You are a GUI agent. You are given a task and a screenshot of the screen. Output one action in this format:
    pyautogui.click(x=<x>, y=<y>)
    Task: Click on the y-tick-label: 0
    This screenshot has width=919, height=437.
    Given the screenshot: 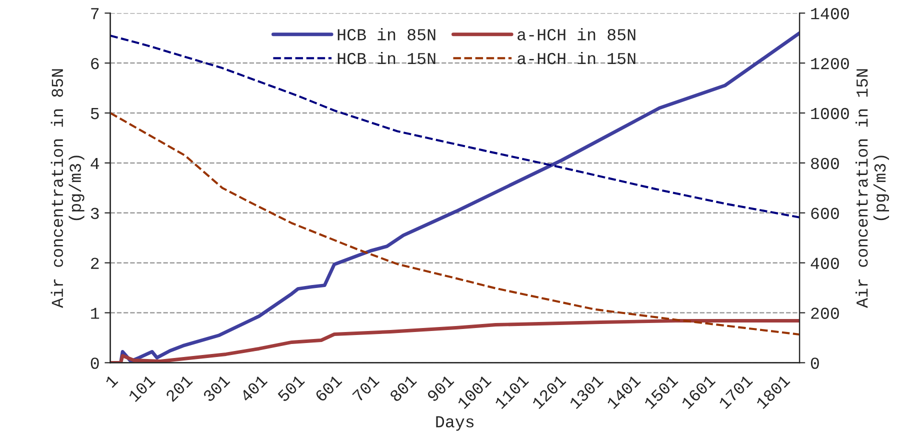 What is the action you would take?
    pyautogui.click(x=94, y=363)
    